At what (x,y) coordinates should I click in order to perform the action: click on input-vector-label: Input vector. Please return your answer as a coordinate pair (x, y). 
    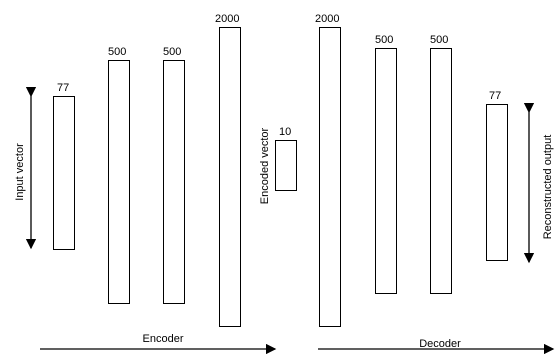
    Looking at the image, I should click on (20, 172).